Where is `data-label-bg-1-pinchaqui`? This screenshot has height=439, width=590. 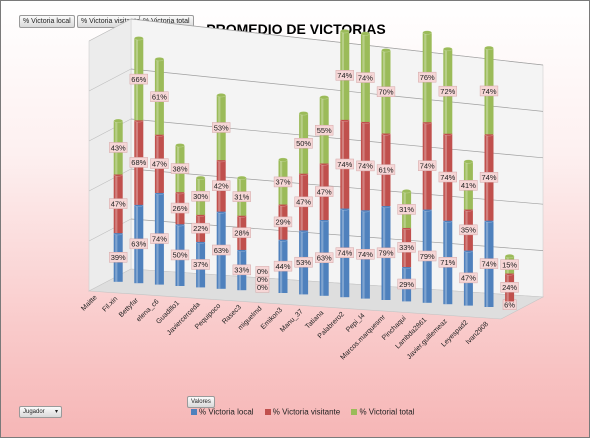
data-label-bg-1-pinchaqui is located at coordinates (427, 165).